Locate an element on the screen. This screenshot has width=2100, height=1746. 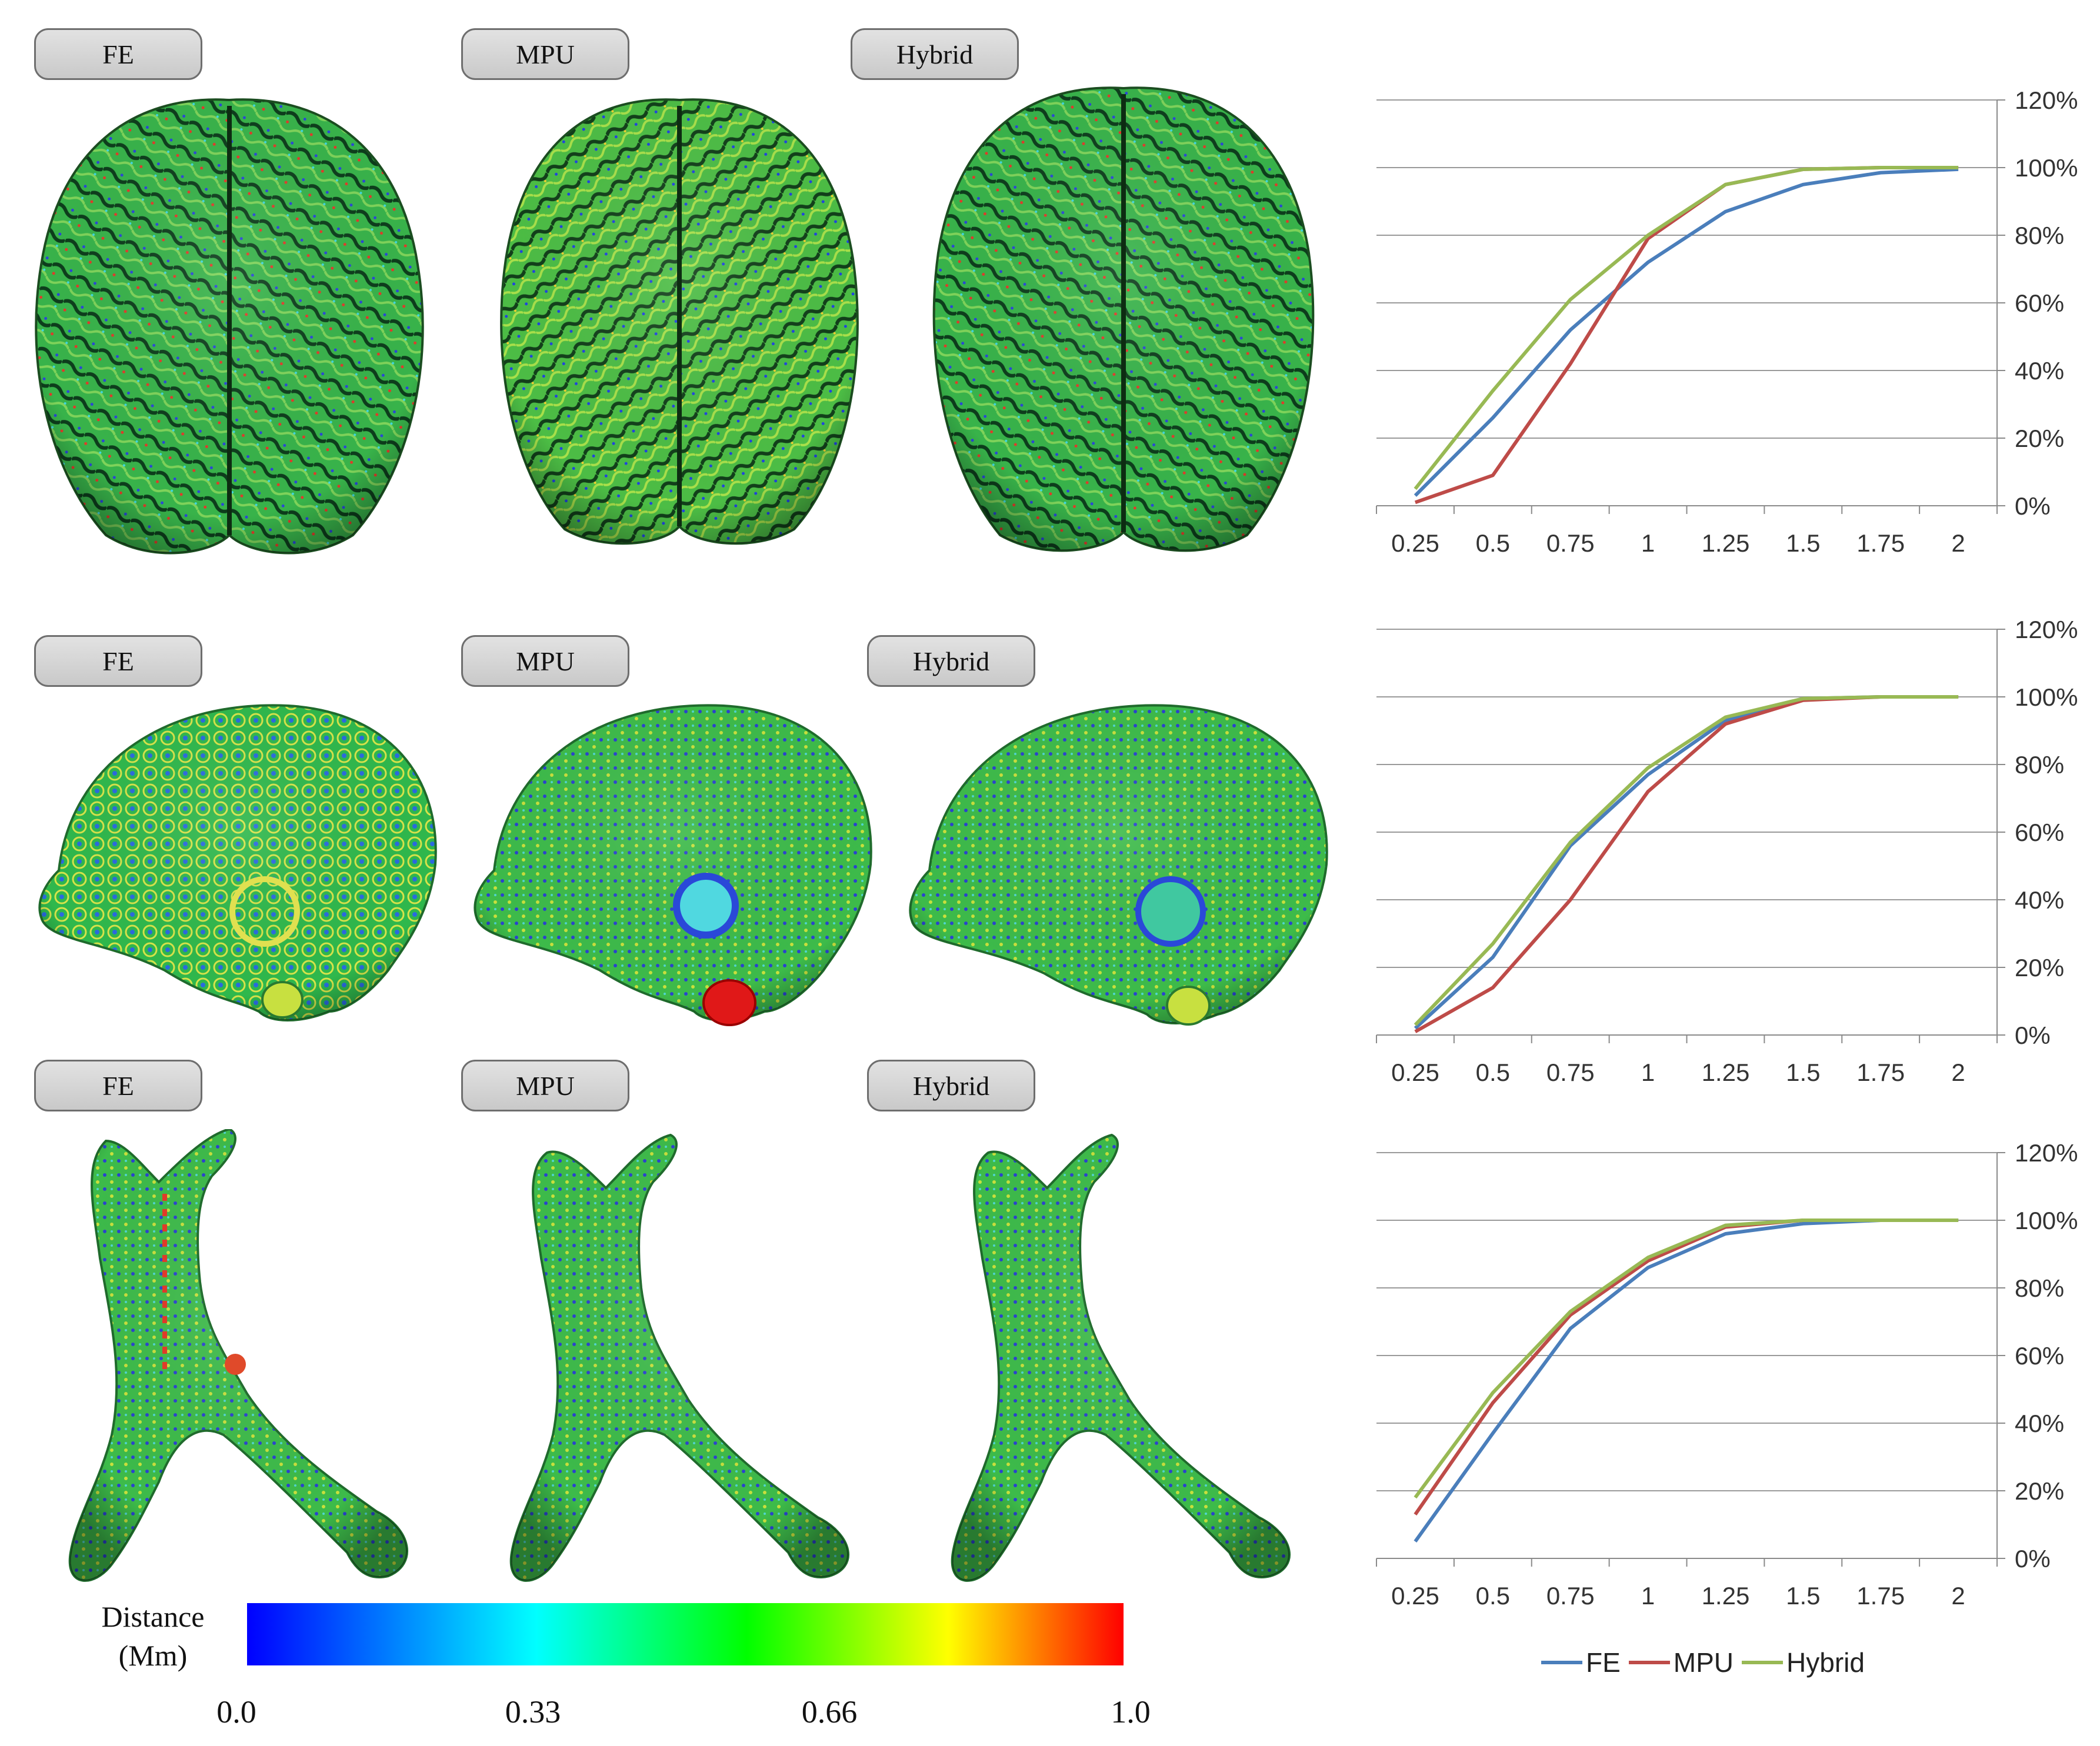
colorbar-tick-2: 0.66 is located at coordinates (829, 1712).